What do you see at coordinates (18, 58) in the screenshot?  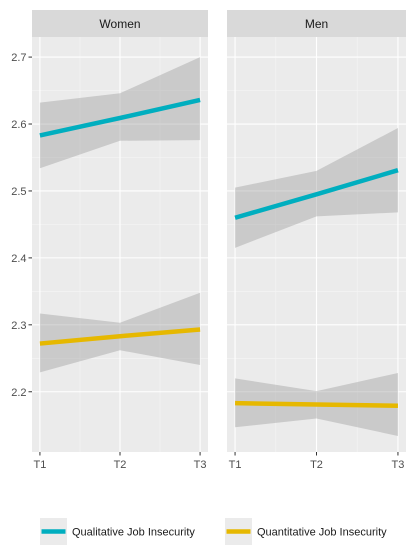 I see `y-tick-label: 2.7` at bounding box center [18, 58].